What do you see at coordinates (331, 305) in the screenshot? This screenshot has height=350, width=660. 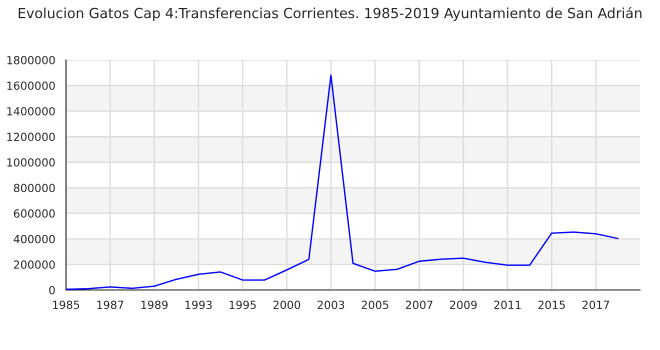 I see `x-tick-label: 2003` at bounding box center [331, 305].